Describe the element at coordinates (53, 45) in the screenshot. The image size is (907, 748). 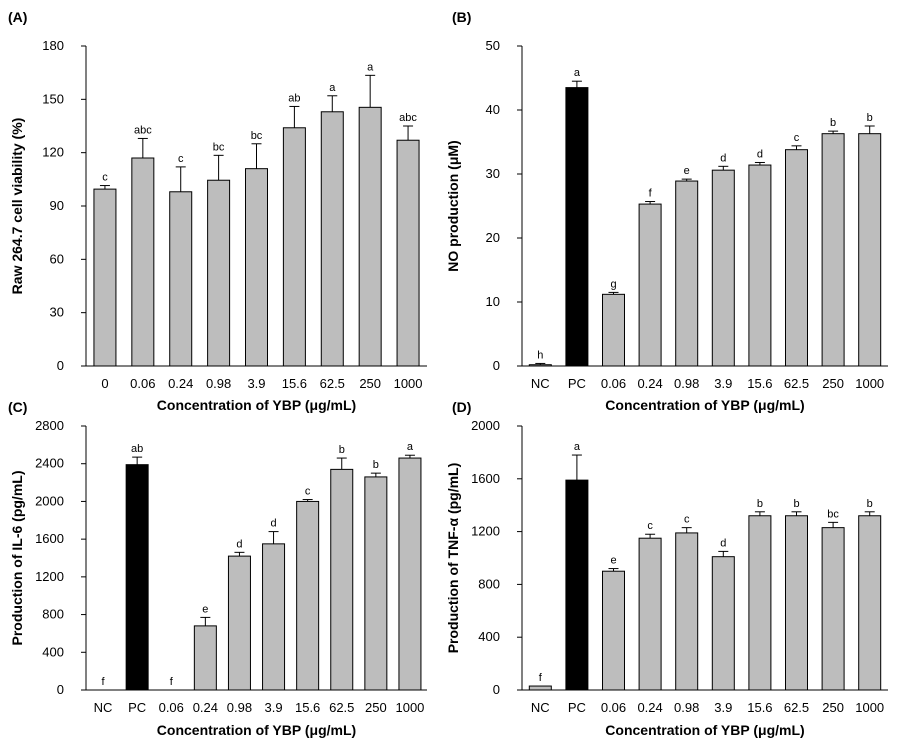
I see `y-tick-label: 180` at that location.